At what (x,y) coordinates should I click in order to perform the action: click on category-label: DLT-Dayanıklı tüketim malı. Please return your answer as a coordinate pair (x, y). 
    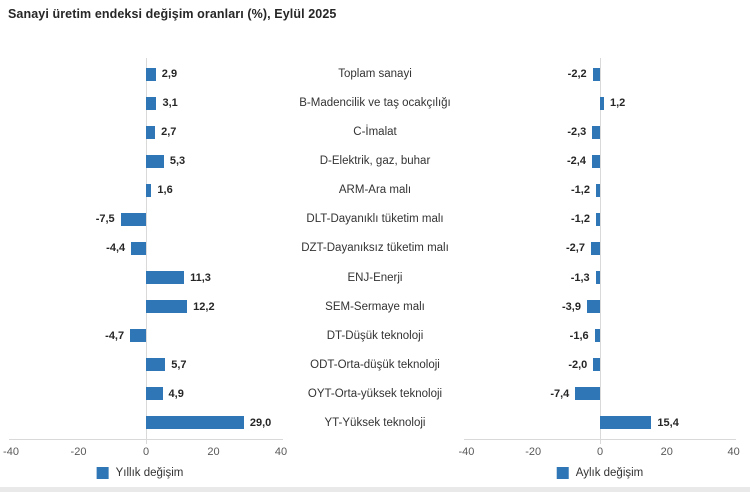
    Looking at the image, I should click on (375, 219).